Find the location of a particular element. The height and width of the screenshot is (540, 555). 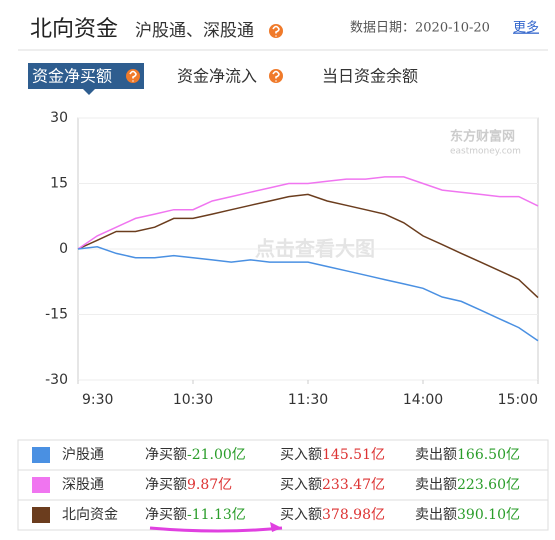

x-tick-label: 15:00 is located at coordinates (518, 400).